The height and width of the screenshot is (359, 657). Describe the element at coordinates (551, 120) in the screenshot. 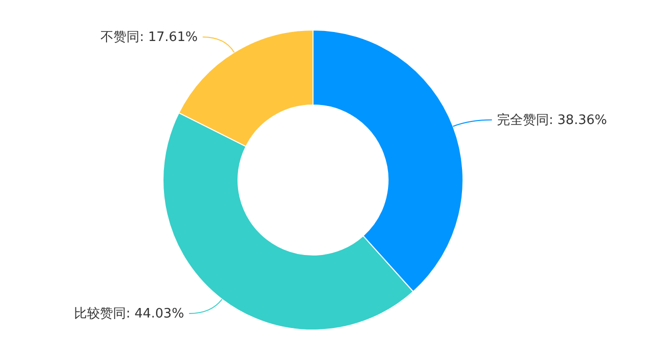

I see `slice-label: 完全赞同: 38.36%` at that location.